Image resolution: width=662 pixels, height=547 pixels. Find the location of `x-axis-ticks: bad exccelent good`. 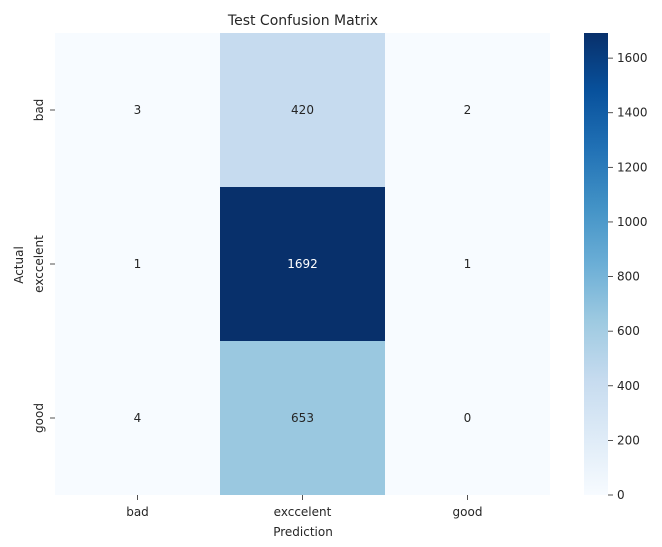

x-axis-ticks: bad exccelent good is located at coordinates (304, 507).